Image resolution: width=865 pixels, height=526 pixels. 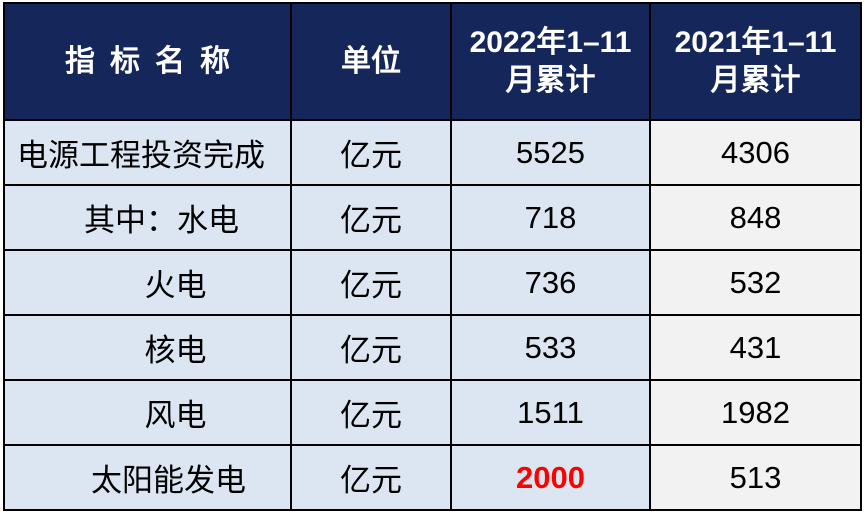 What do you see at coordinates (147, 477) in the screenshot?
I see `indicator-cell: 太阳能发电` at bounding box center [147, 477].